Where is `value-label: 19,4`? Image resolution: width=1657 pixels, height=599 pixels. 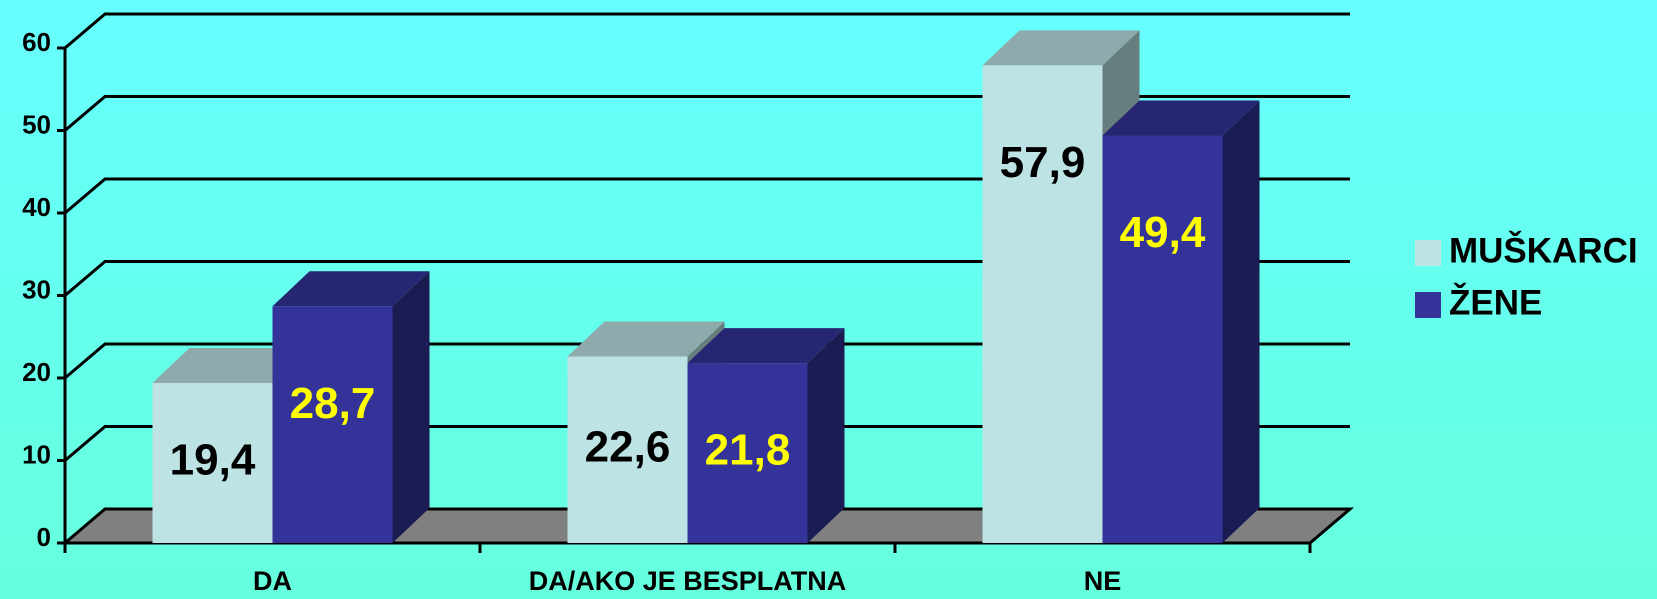
value-label: 19,4 is located at coordinates (213, 460).